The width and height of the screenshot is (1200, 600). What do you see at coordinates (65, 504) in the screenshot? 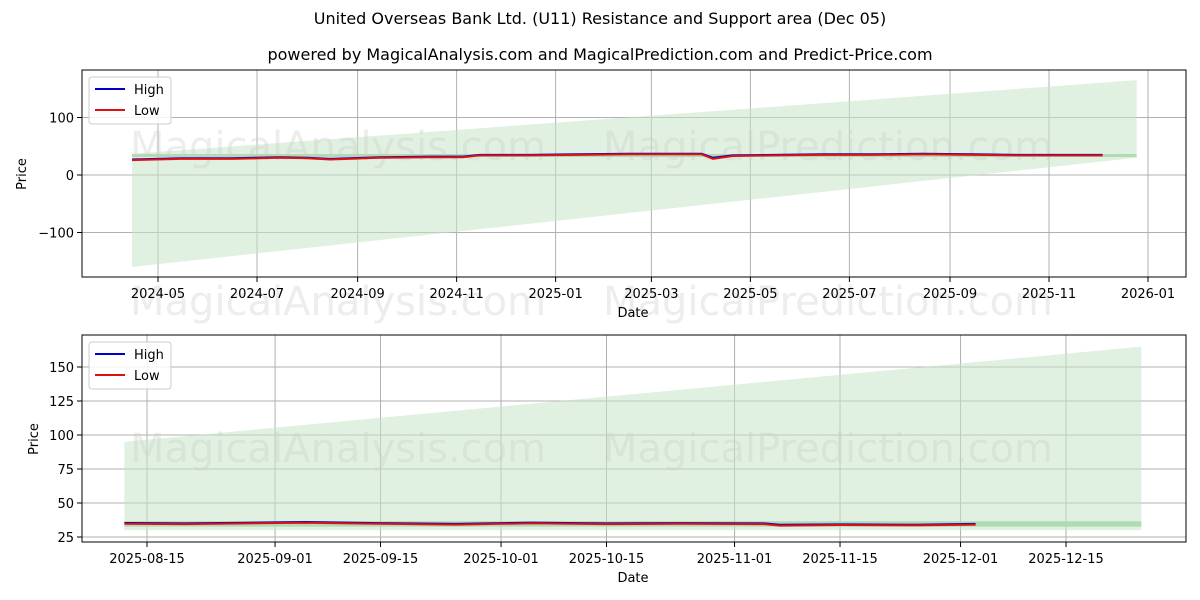
I see `y-tick-label: 50` at bounding box center [65, 504].